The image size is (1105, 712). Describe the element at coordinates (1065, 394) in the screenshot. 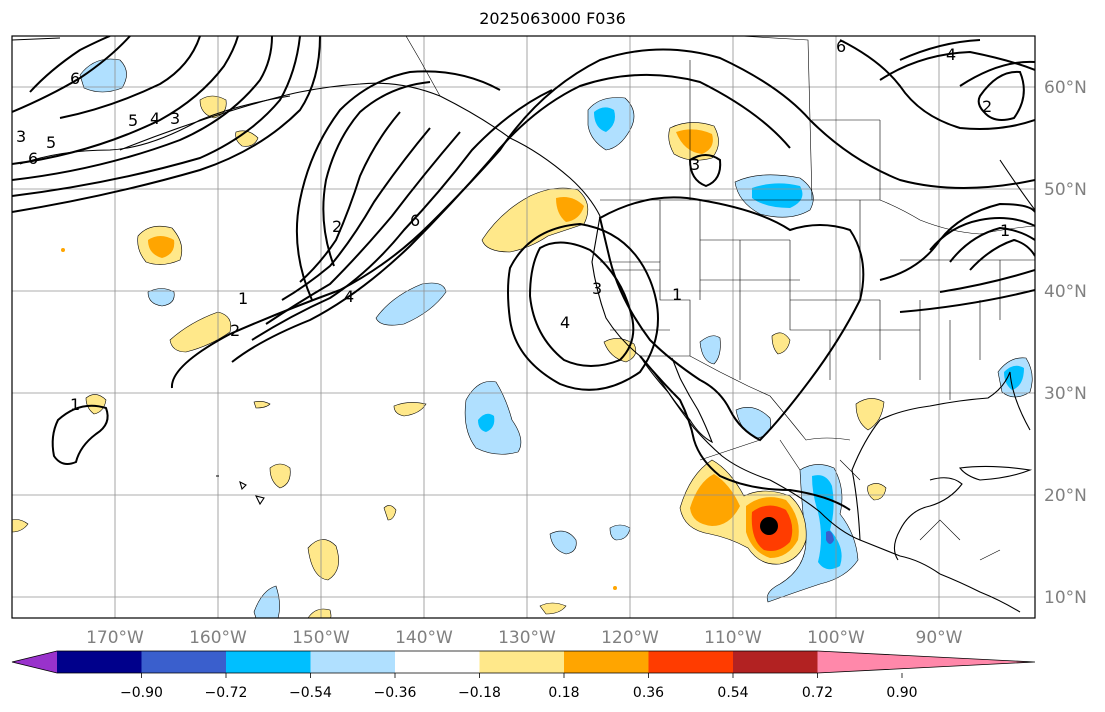

I see `lat-label: 30°N` at that location.